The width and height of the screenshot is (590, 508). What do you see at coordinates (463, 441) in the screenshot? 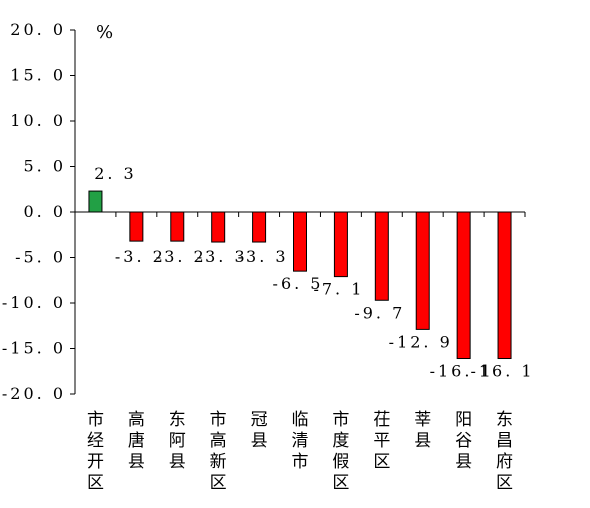
I see `category-label: 阳谷县` at bounding box center [463, 441].